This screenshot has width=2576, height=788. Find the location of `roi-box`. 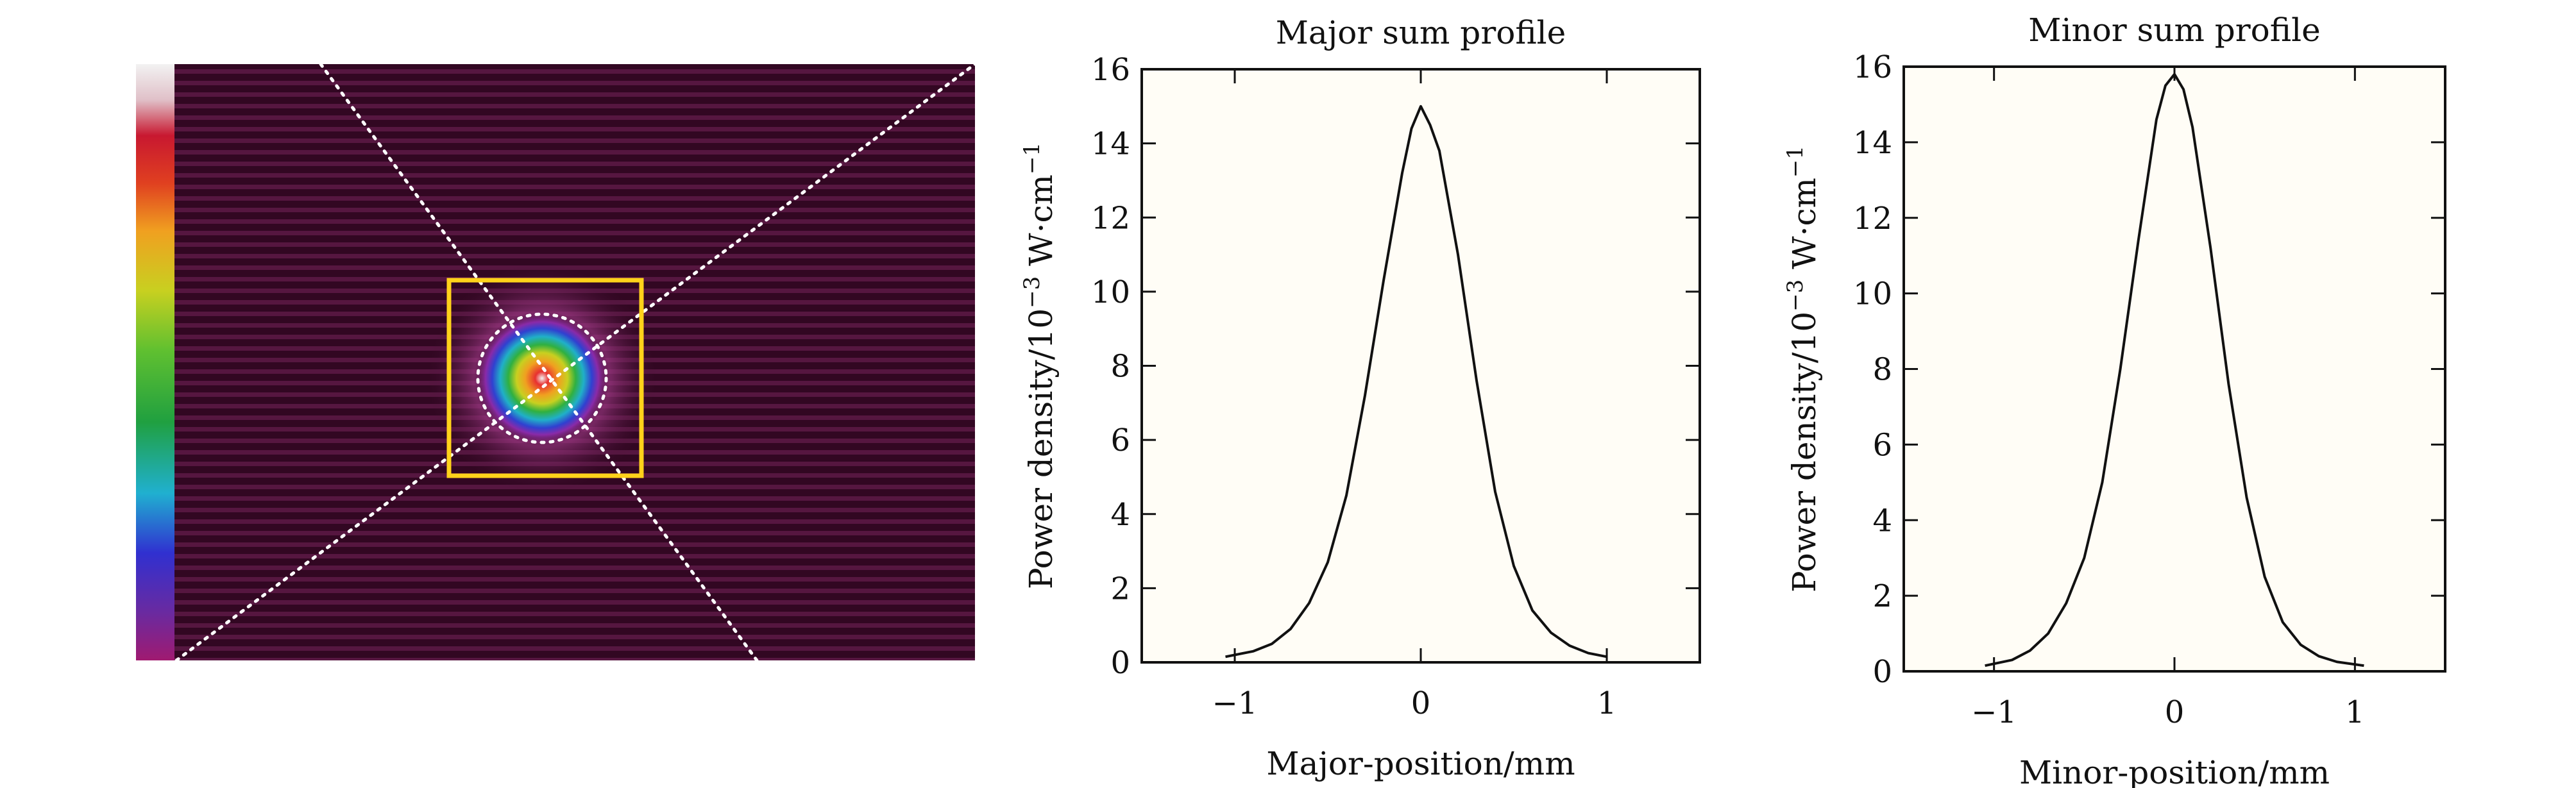

roi-box is located at coordinates (545, 378).